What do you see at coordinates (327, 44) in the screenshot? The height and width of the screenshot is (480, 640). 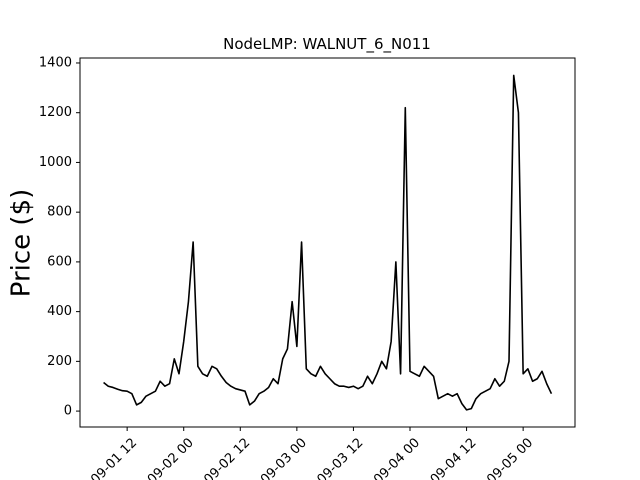 I see `chart-title: NodeLMP: WALNUT_6_N011` at bounding box center [327, 44].